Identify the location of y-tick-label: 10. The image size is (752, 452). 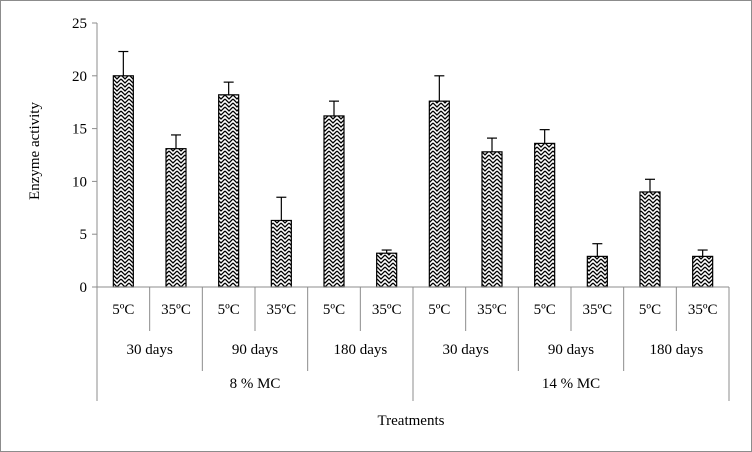
(79, 182).